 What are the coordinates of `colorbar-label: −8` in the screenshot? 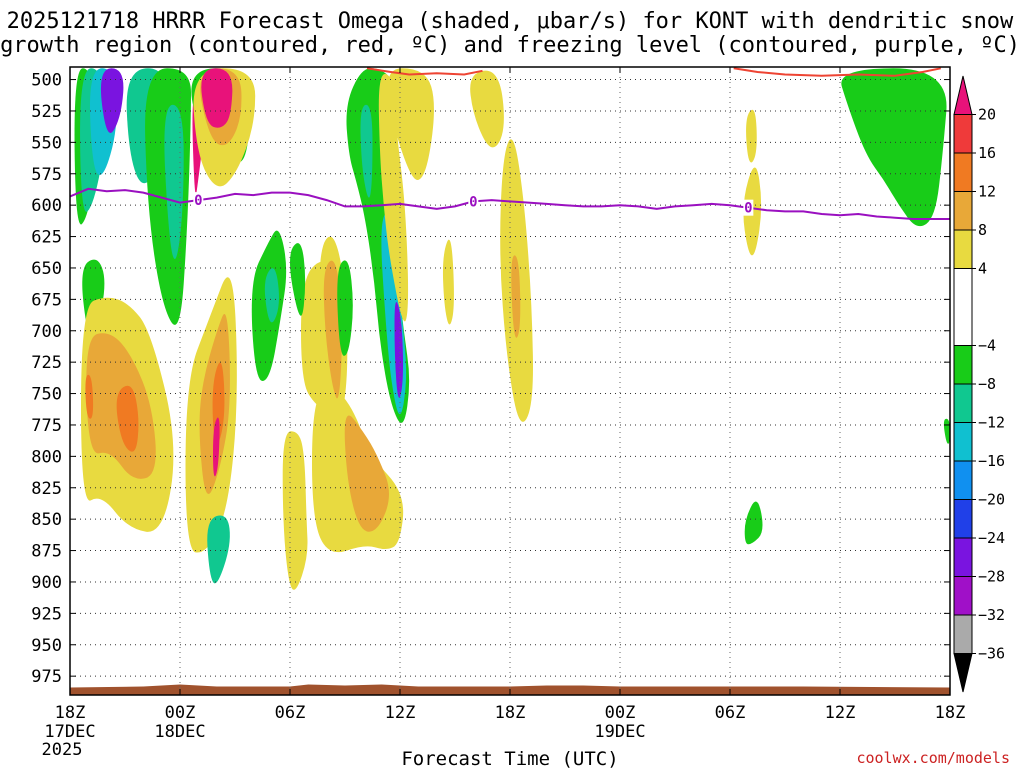 It's located at (987, 384).